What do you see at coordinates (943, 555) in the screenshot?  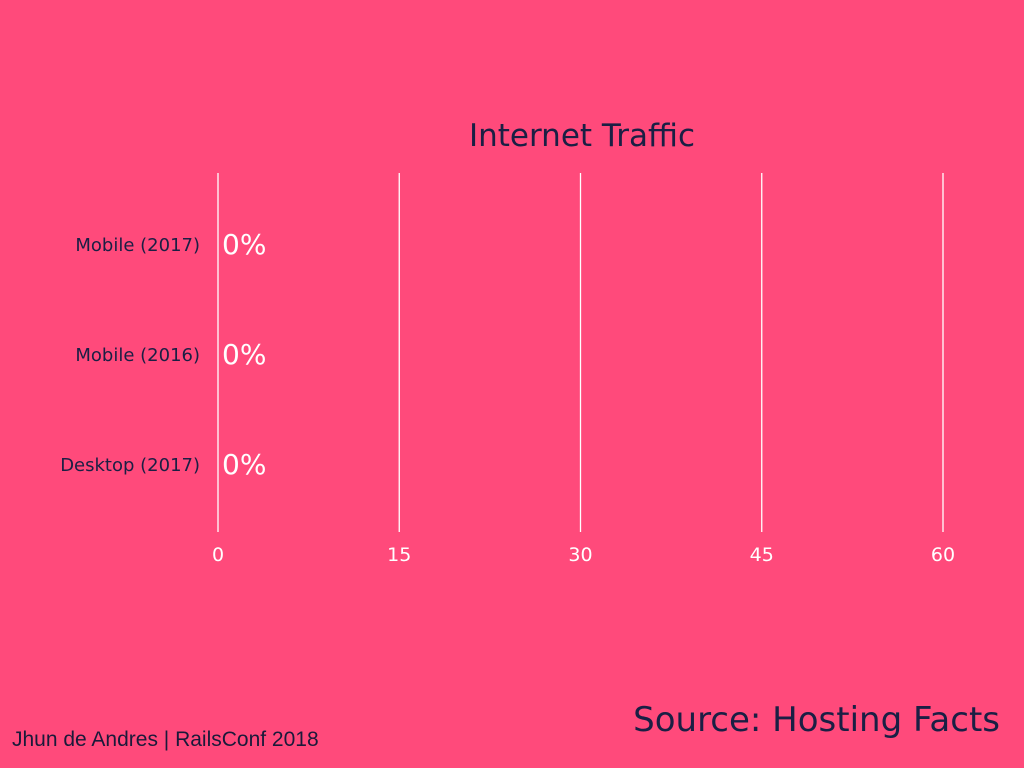 I see `x-tick-label: 60` at bounding box center [943, 555].